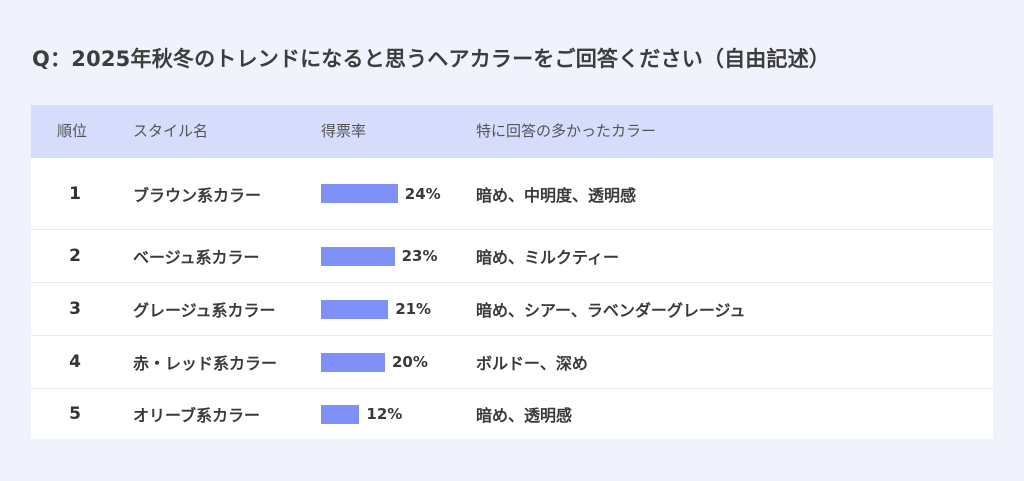  Describe the element at coordinates (75, 362) in the screenshot. I see `rank-cell: 4` at that location.